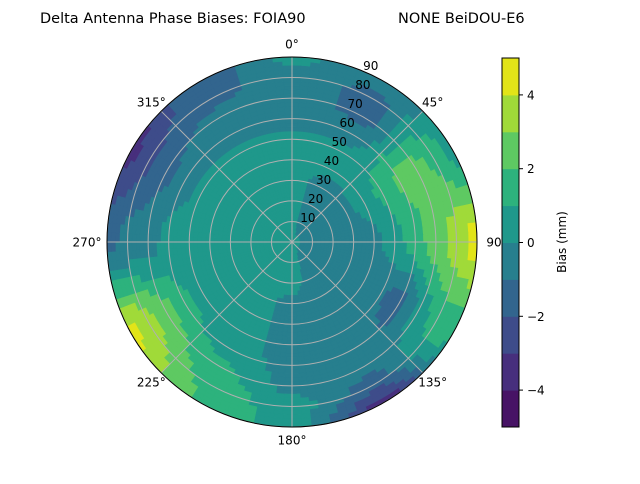  I want to click on title-right: NONE BeiDOU-E6, so click(461, 19).